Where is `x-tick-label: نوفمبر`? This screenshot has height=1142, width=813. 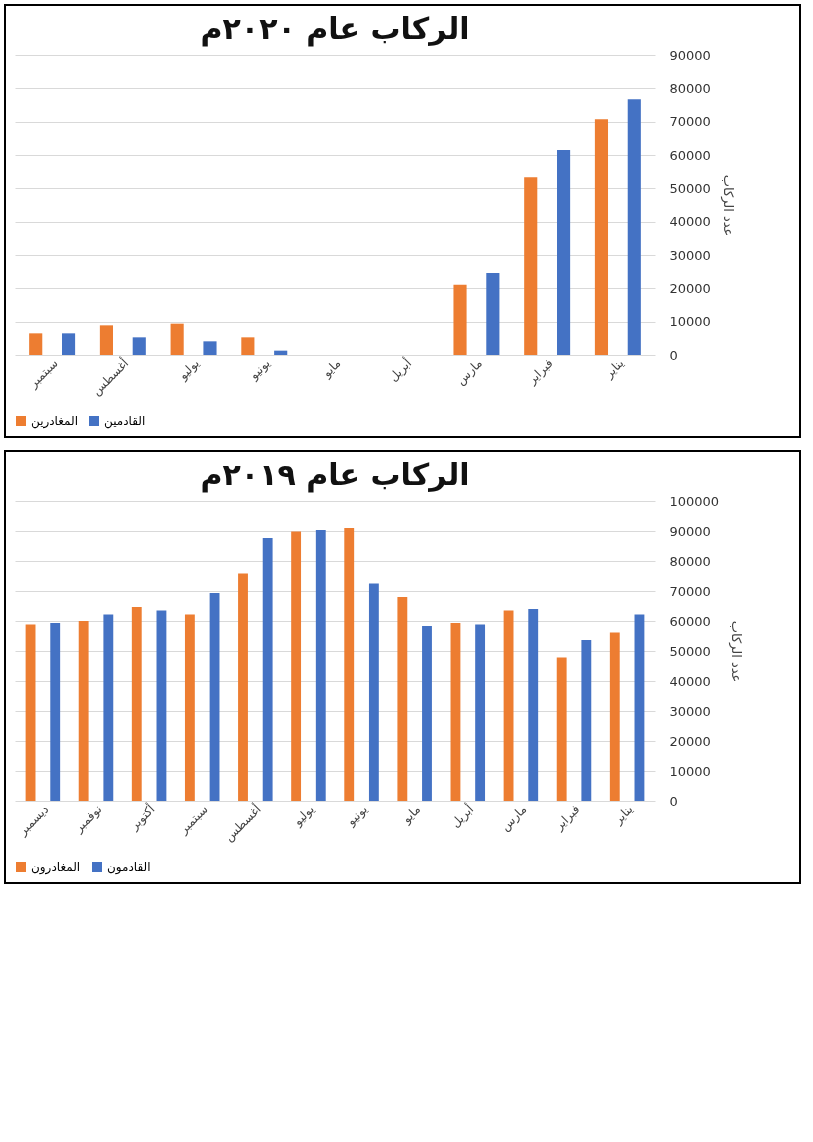
x-tick-label: نوفمبر is located at coordinates (88, 819).